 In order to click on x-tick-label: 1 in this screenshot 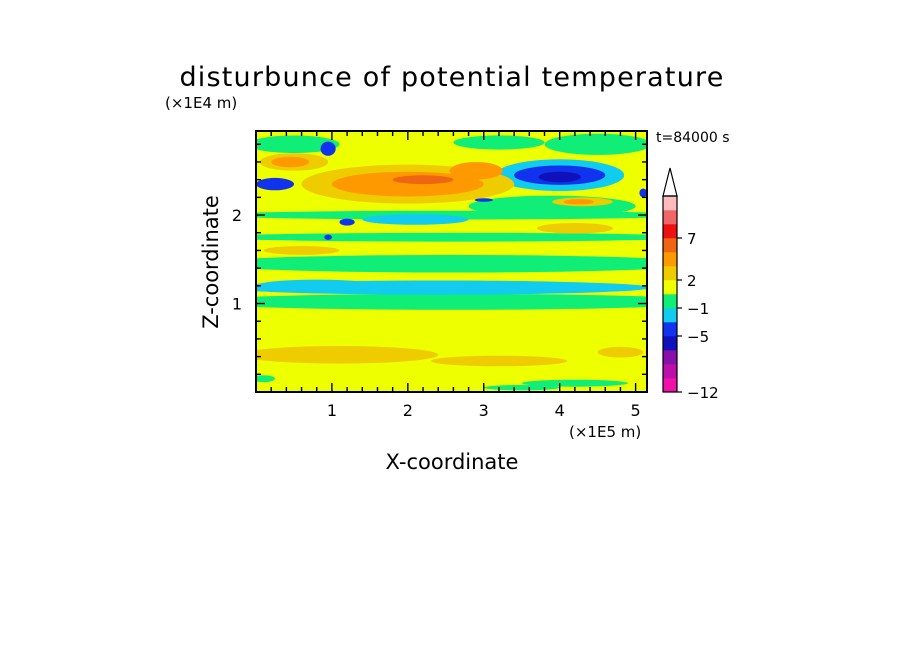, I will do `click(332, 410)`.